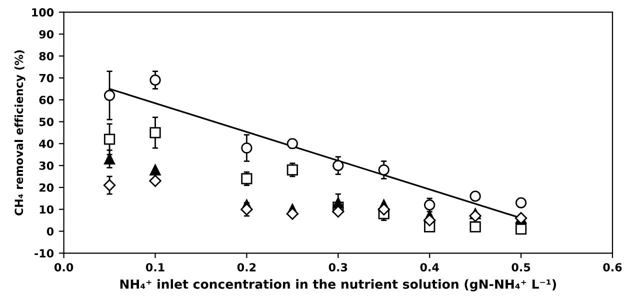  Describe the element at coordinates (50, 231) in the screenshot. I see `y-tick-label: 0` at that location.